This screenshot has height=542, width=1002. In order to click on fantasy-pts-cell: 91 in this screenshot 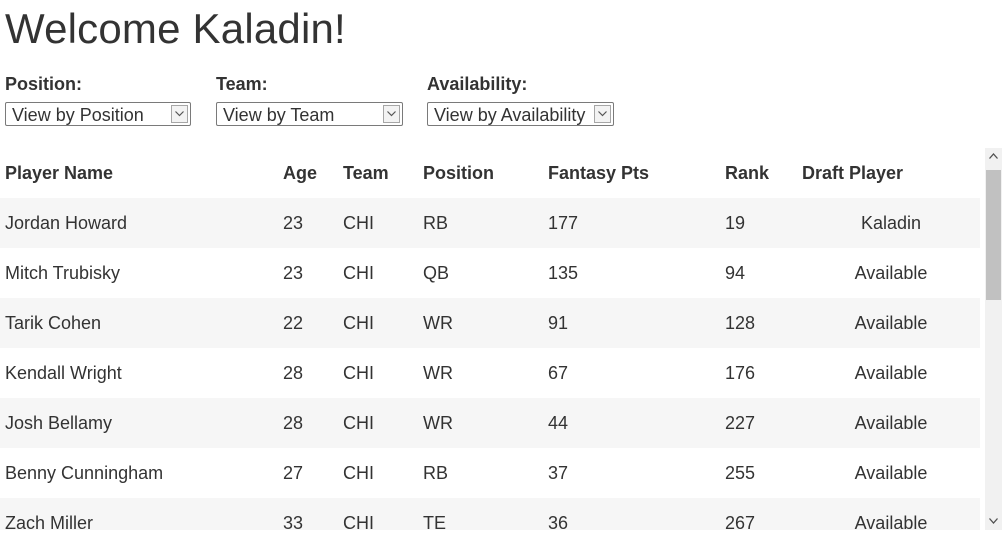, I will do `click(631, 323)`.